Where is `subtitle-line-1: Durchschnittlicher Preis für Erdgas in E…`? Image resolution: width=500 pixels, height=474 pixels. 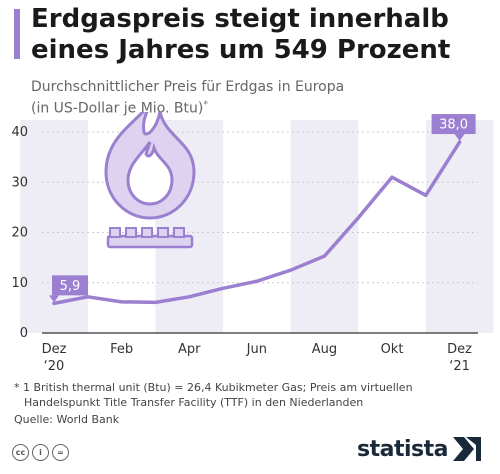
subtitle-line-1: Durchschnittlicher Preis für Erdgas in E… is located at coordinates (188, 87).